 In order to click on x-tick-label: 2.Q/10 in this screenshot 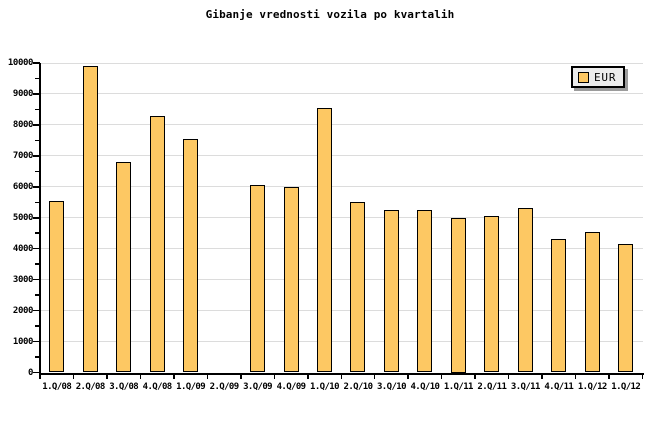, I will do `click(358, 387)`.